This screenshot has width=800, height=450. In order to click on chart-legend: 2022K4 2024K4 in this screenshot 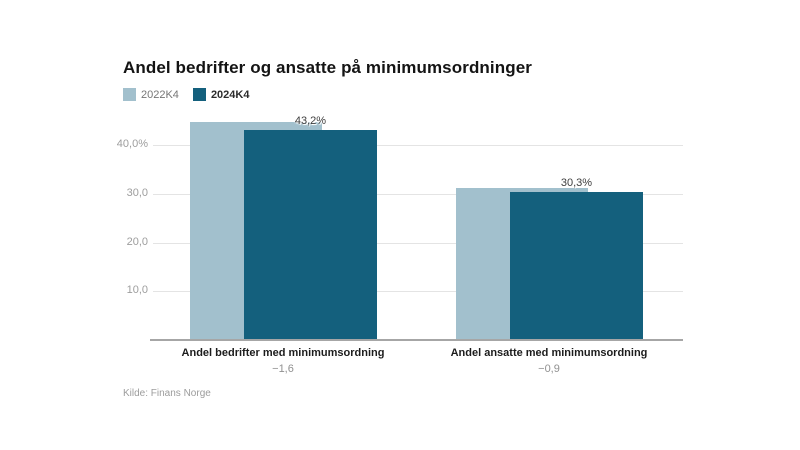, I will do `click(186, 94)`.